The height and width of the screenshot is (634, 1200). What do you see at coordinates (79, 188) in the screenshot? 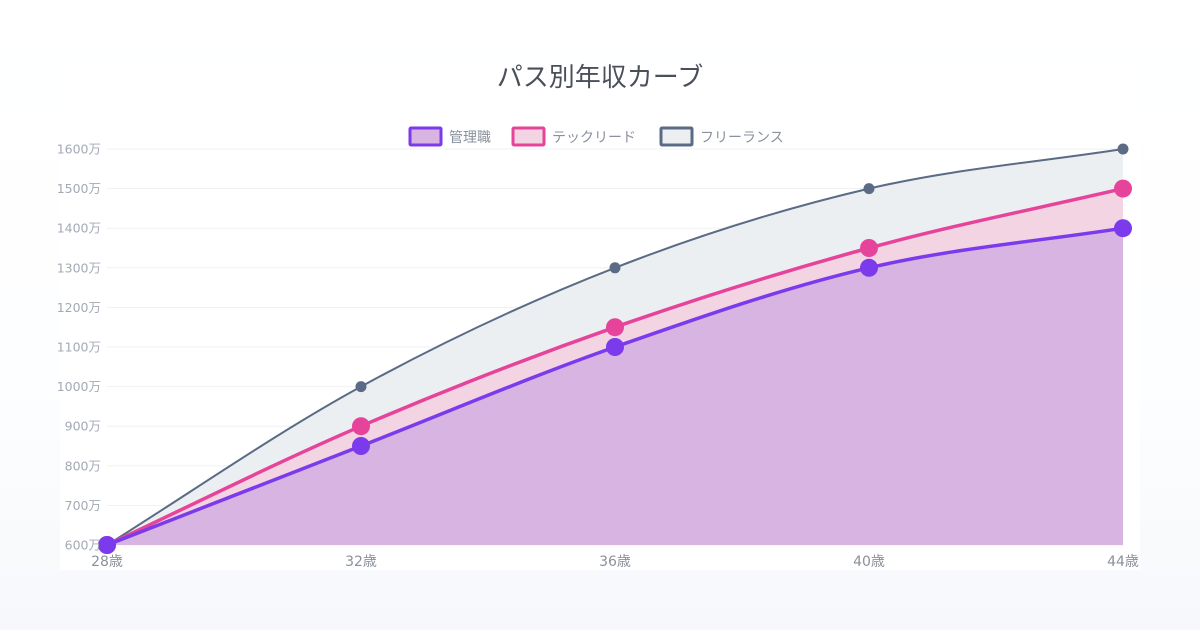
I see `y-tick-label: 1500万` at bounding box center [79, 188].